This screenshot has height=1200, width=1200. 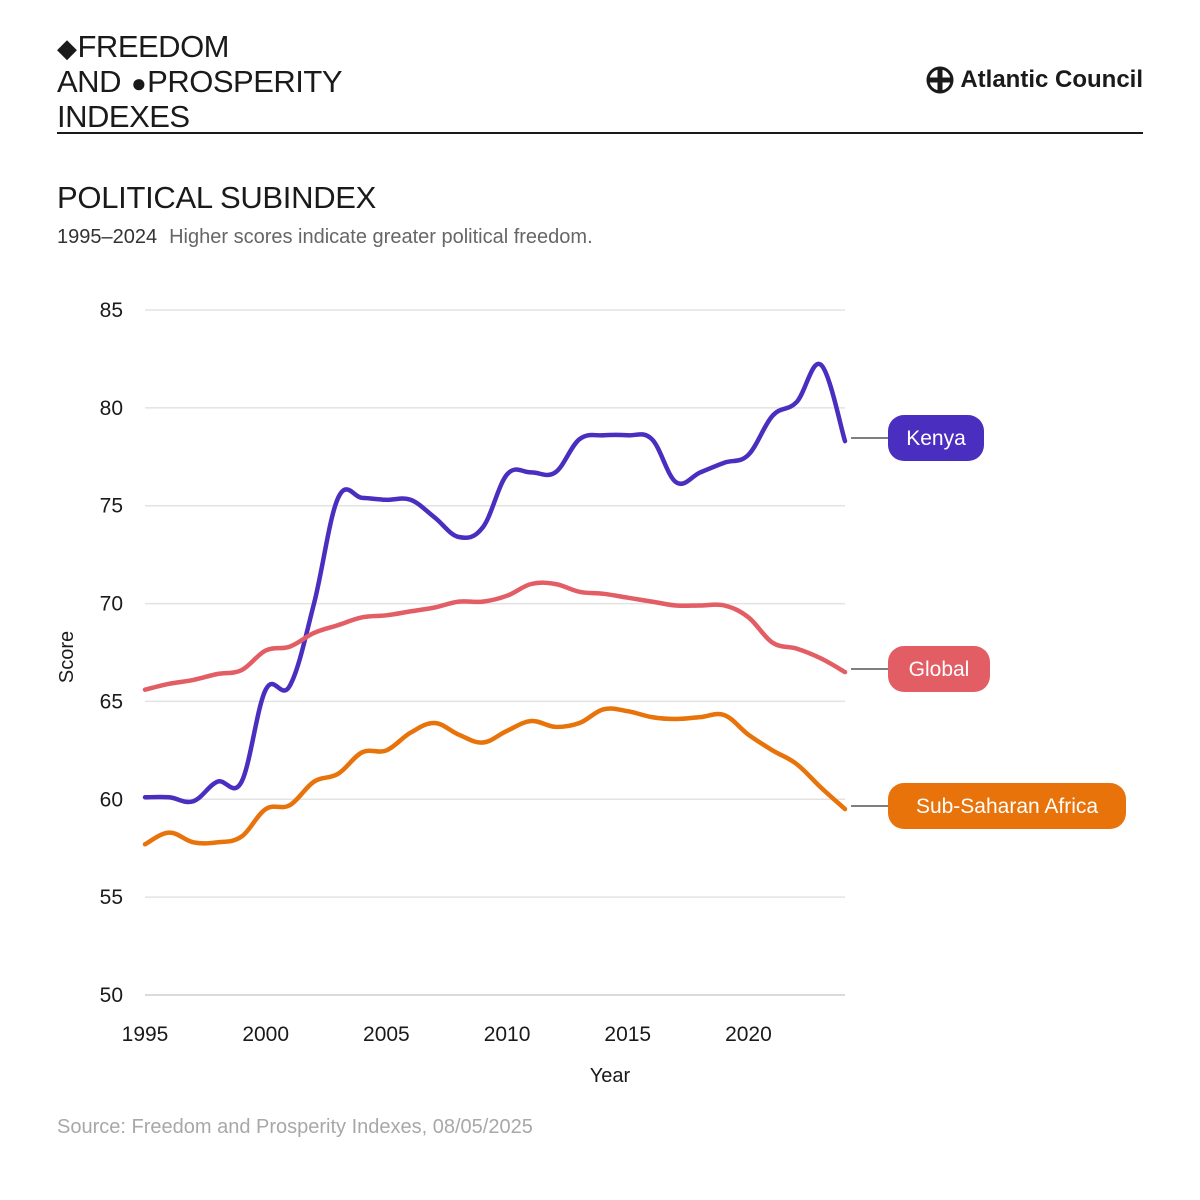 What do you see at coordinates (111, 604) in the screenshot?
I see `y-tick-70: 70` at bounding box center [111, 604].